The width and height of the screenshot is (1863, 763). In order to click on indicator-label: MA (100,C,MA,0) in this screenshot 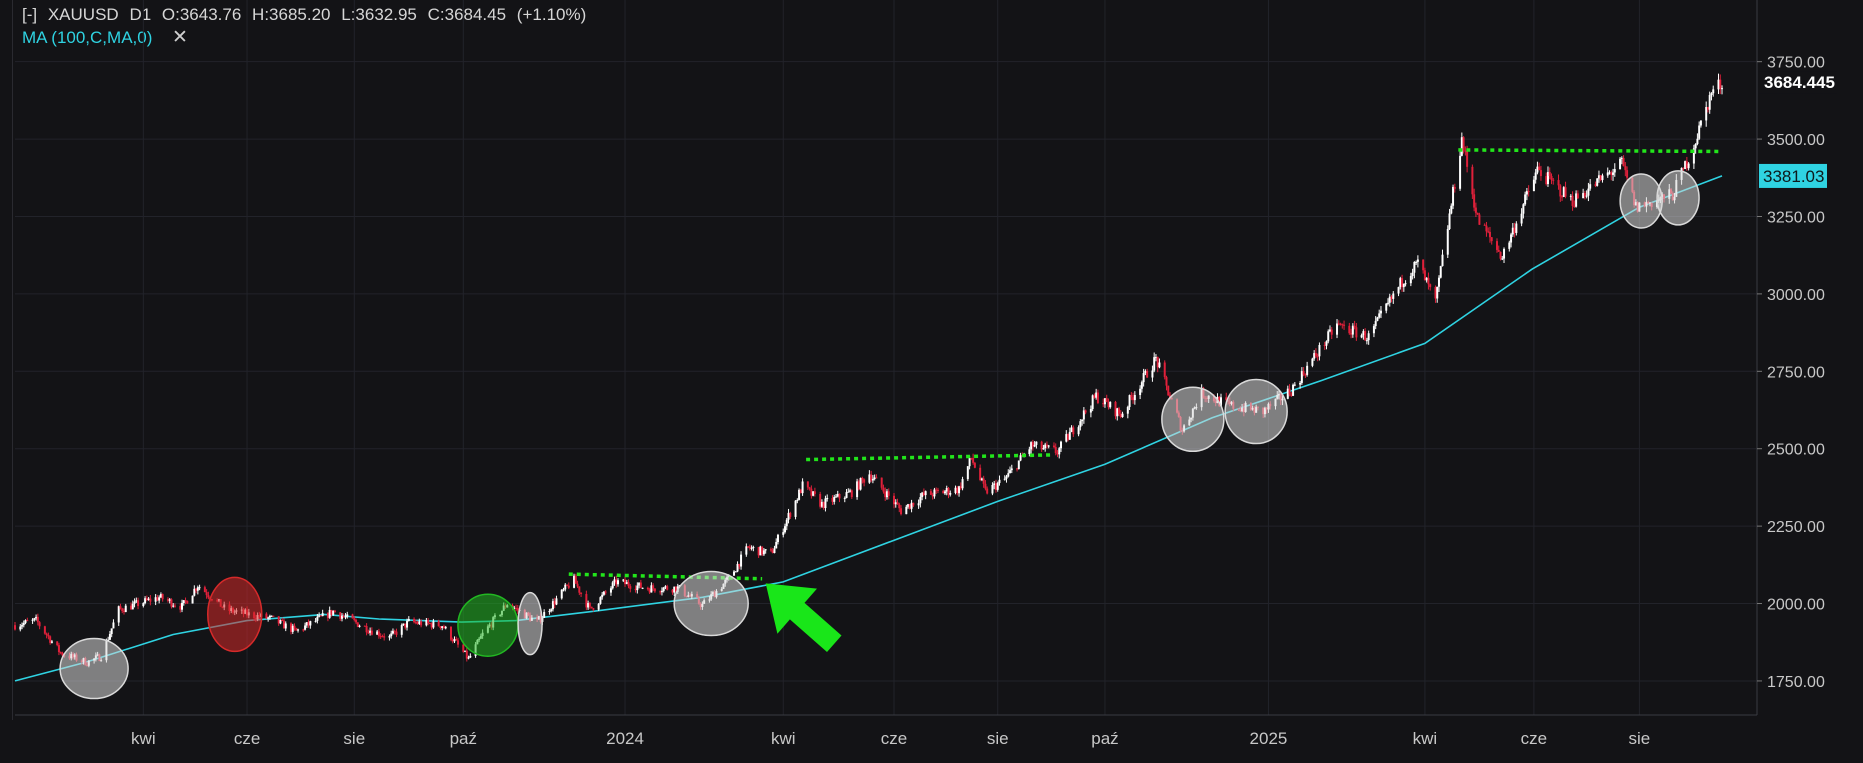, I will do `click(87, 37)`.